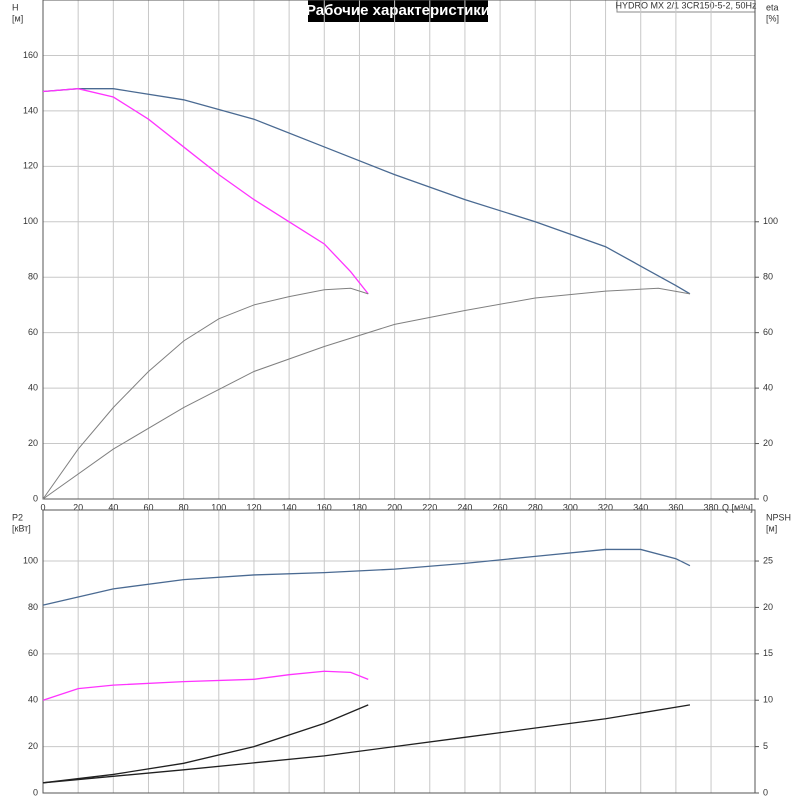 This screenshot has height=800, width=800. Describe the element at coordinates (429, 507) in the screenshot. I see `x-tick-label: 220` at that location.